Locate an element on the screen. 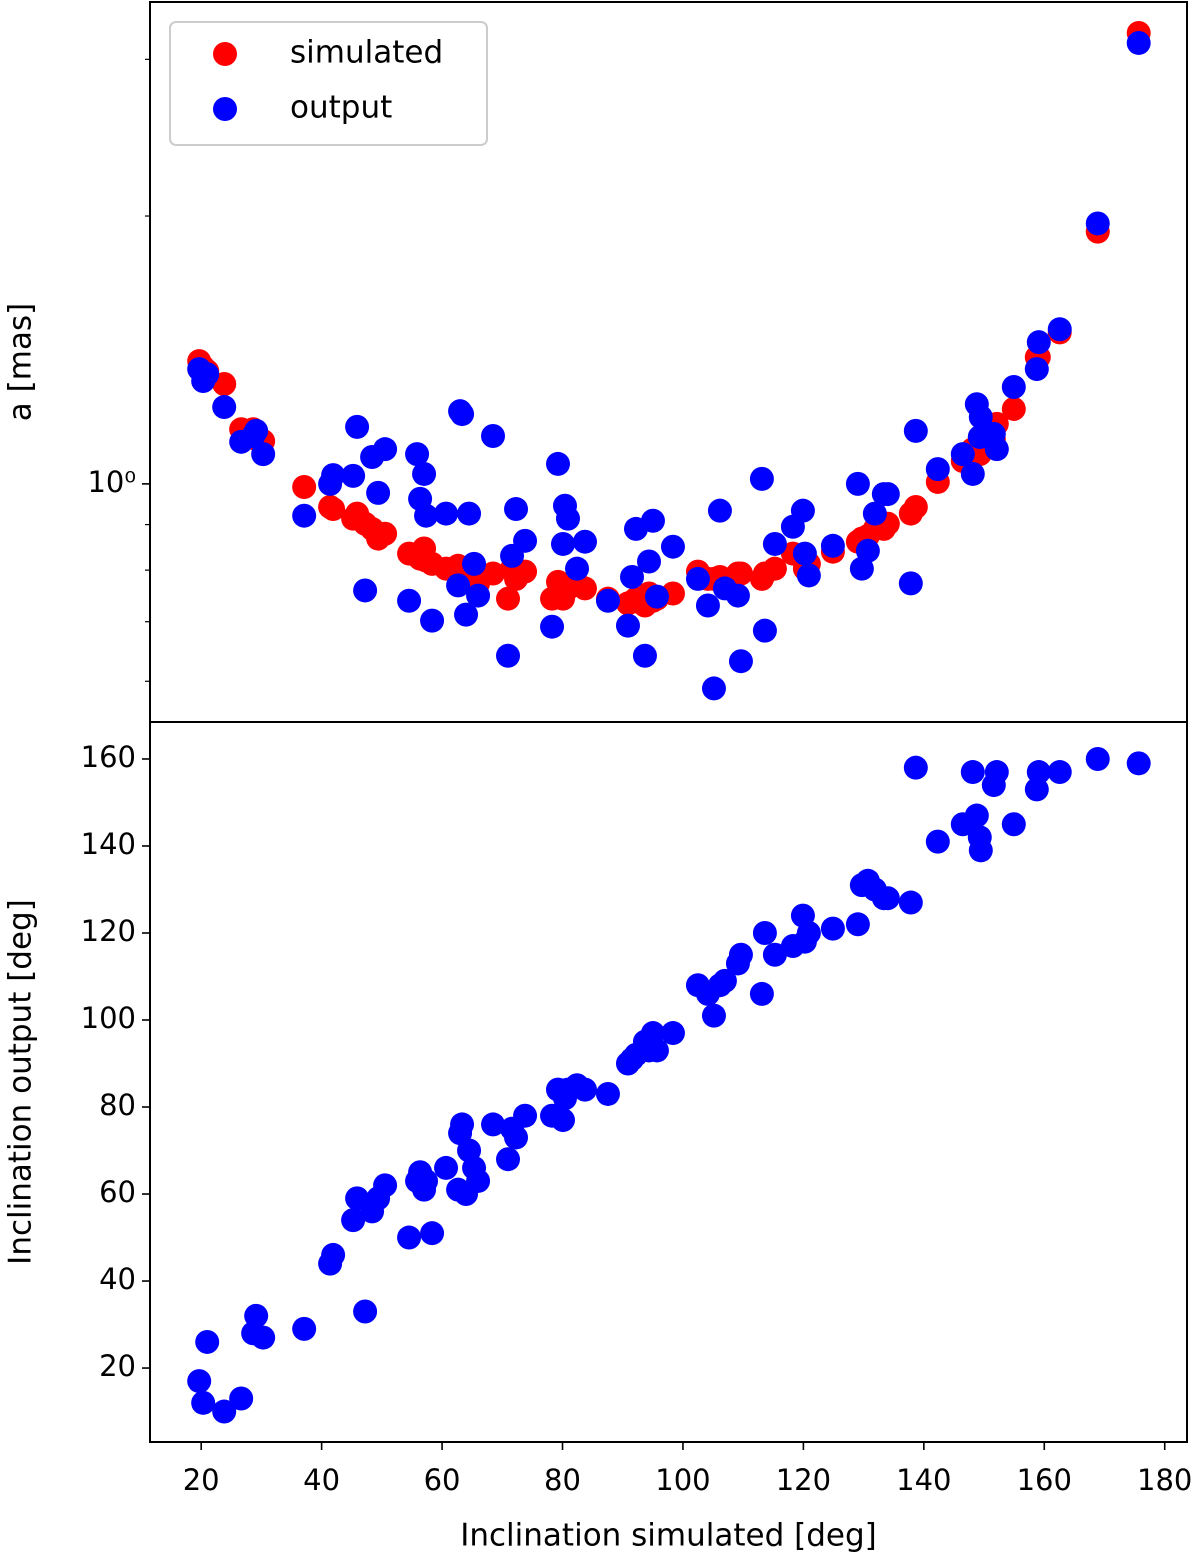 The image size is (1200, 1559). y-tick-label: 140 is located at coordinates (108, 844).